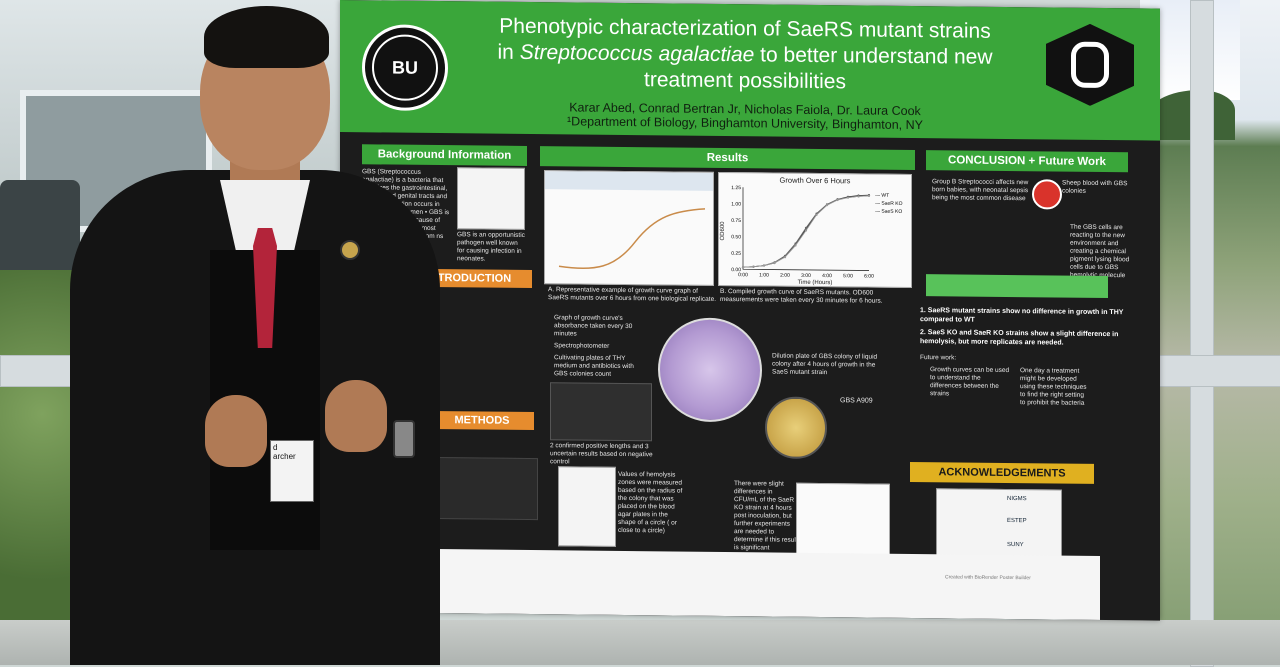  What do you see at coordinates (806, 276) in the screenshot?
I see `growth-chart-xtick: 3:00` at bounding box center [806, 276].